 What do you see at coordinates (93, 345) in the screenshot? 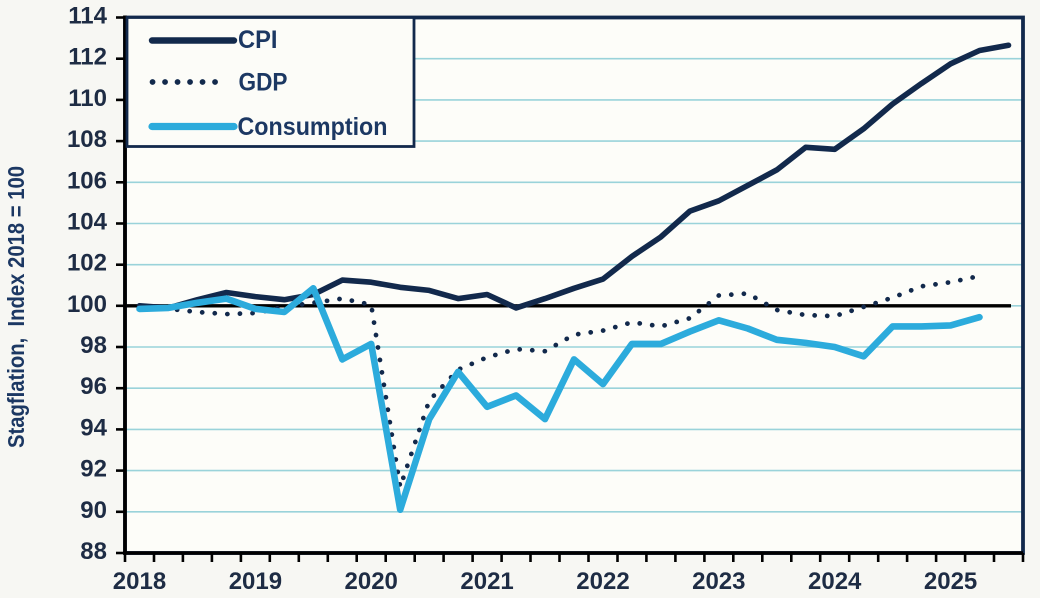
I see `svg-text: 98` at bounding box center [93, 345].